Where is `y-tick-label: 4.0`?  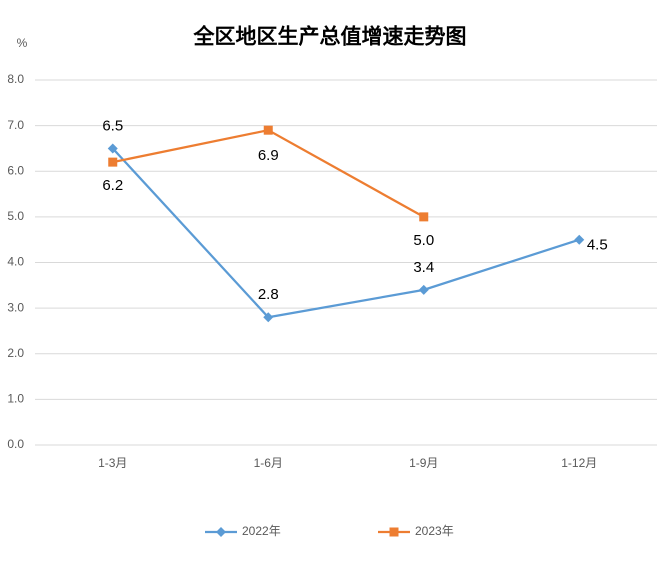
y-tick-label: 4.0 is located at coordinates (15, 262).